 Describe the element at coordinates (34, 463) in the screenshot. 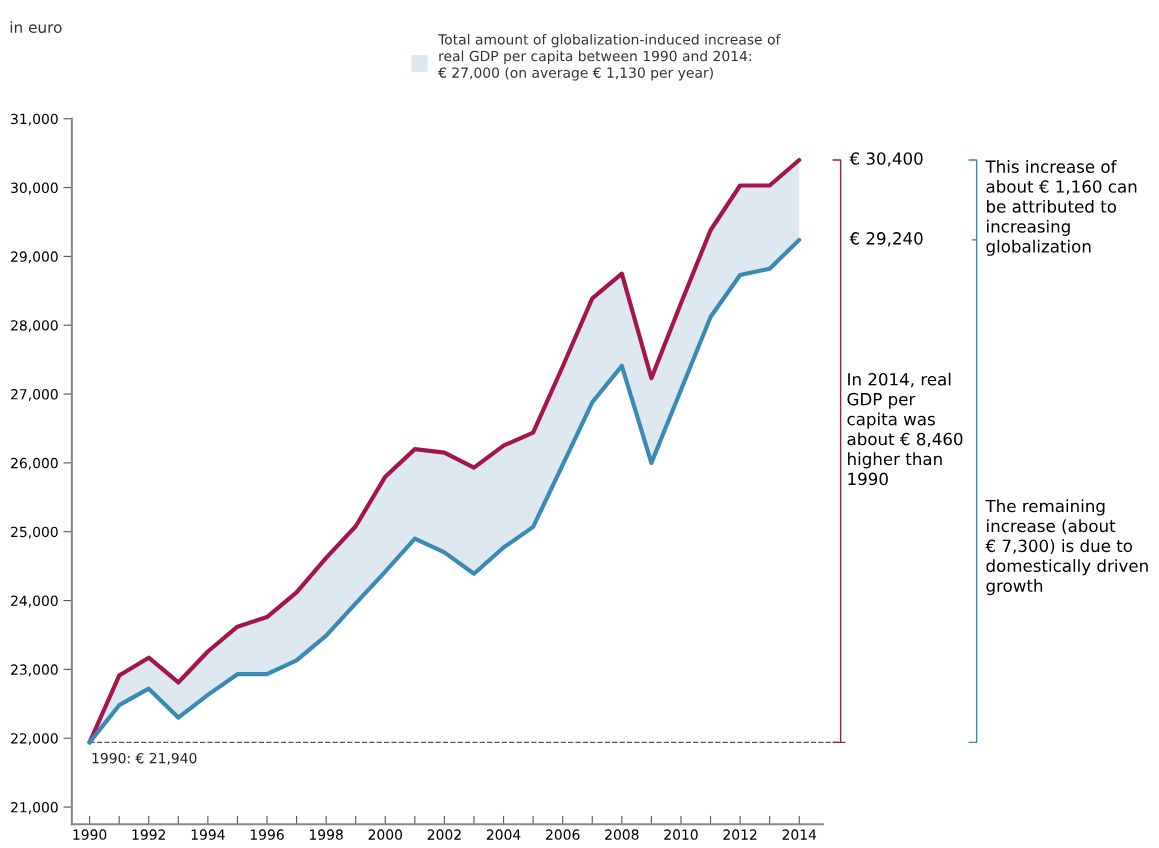

I see `y-tick-label: 26,000` at that location.